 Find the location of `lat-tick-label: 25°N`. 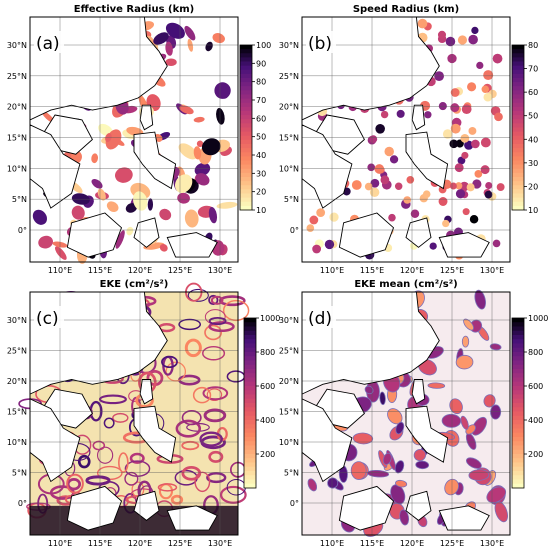

lat-tick-label: 25°N is located at coordinates (289, 351).